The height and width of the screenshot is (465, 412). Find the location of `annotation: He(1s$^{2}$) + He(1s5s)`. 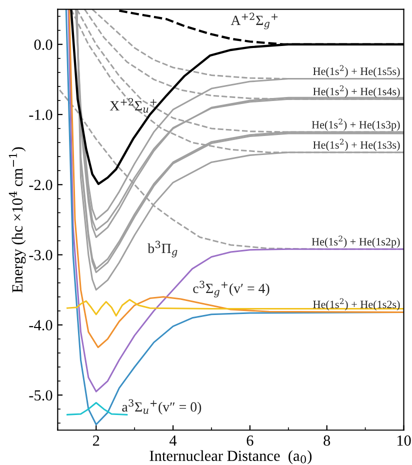

annotation: He(1s$^{2}$) + He(1s5s) is located at coordinates (356, 71).